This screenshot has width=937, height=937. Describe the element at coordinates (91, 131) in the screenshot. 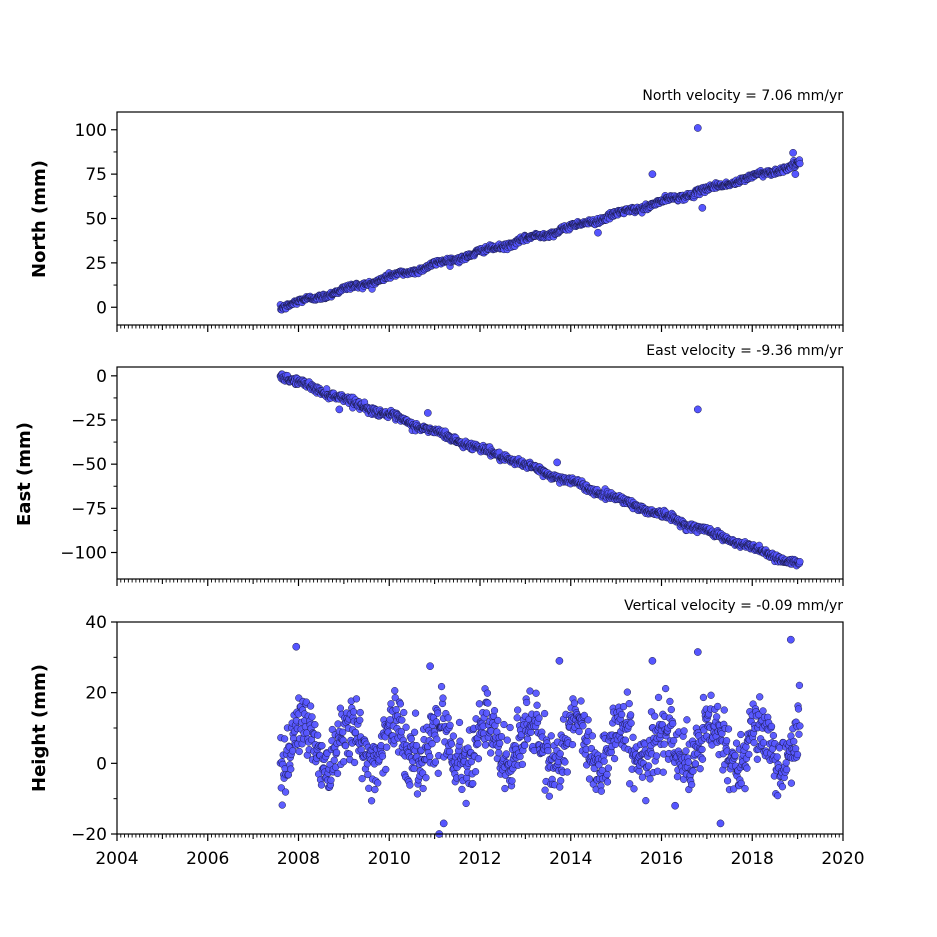

I see `north-ytick-label: 100` at that location.